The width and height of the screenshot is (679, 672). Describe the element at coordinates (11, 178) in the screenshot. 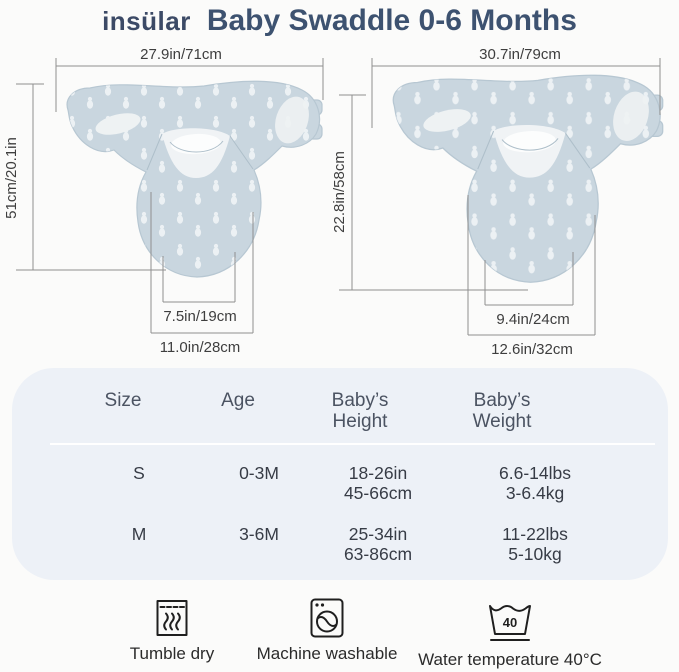

I see `dim-small-side-height: 51cm/20.1in` at that location.